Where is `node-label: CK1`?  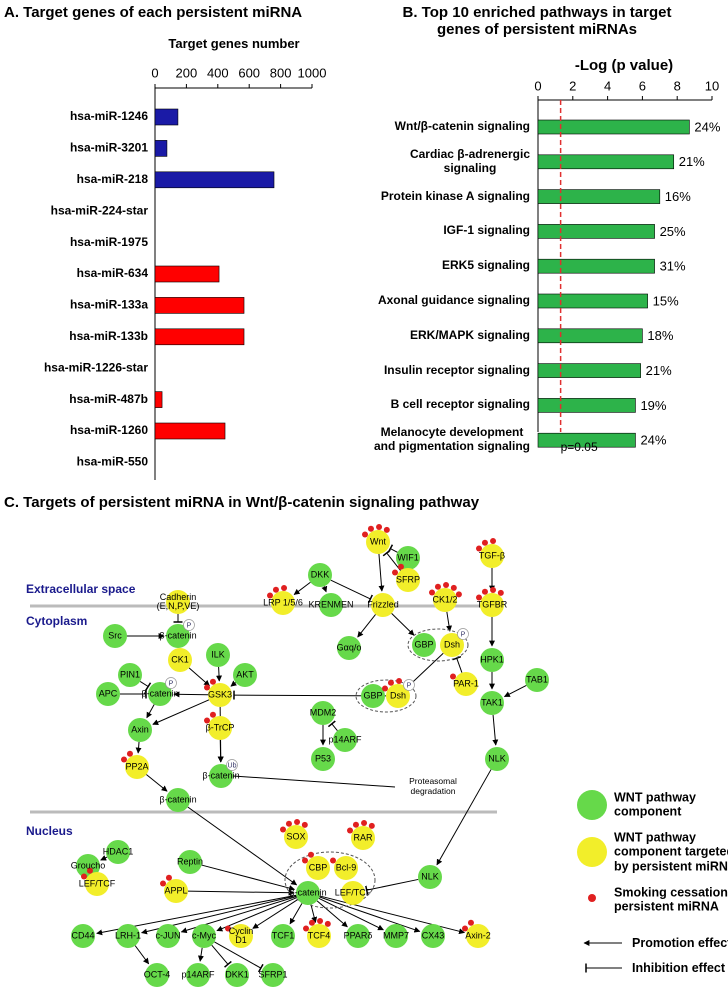 node-label: CK1 is located at coordinates (180, 659).